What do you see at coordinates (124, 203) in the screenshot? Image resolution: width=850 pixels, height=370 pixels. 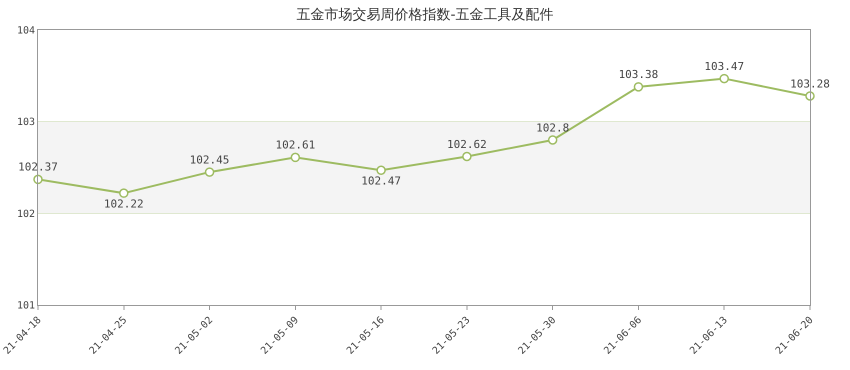 I see `data-label: 102.22` at bounding box center [124, 203].